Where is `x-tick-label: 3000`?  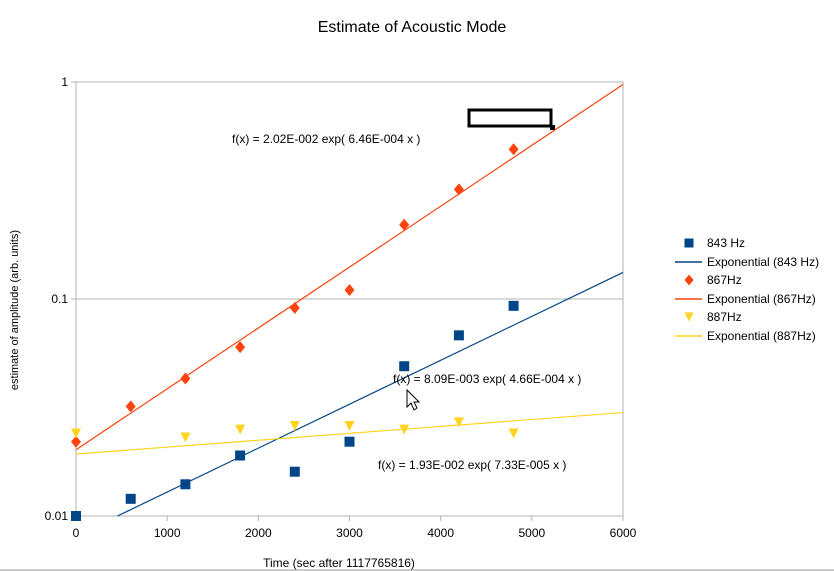
x-tick-label: 3000 is located at coordinates (349, 533).